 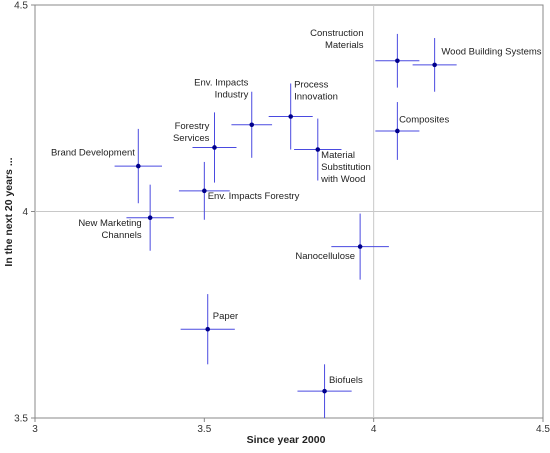 What do you see at coordinates (338, 155) in the screenshot?
I see `point-label-line: Material` at bounding box center [338, 155].